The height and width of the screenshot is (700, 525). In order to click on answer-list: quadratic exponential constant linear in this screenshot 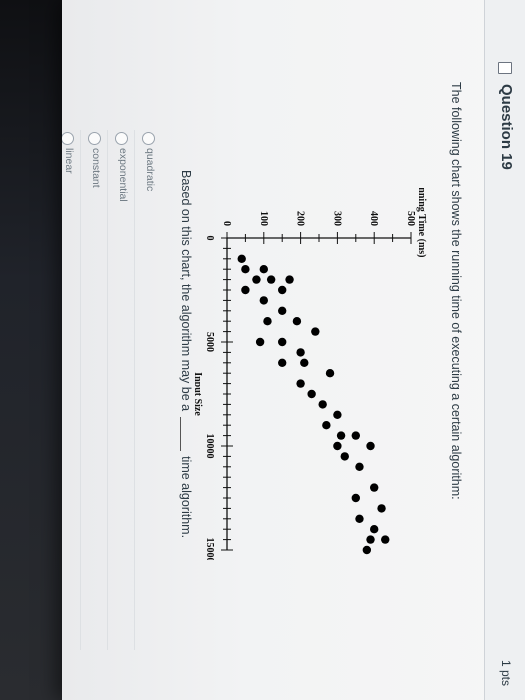, I will do `click(111, 390)`.